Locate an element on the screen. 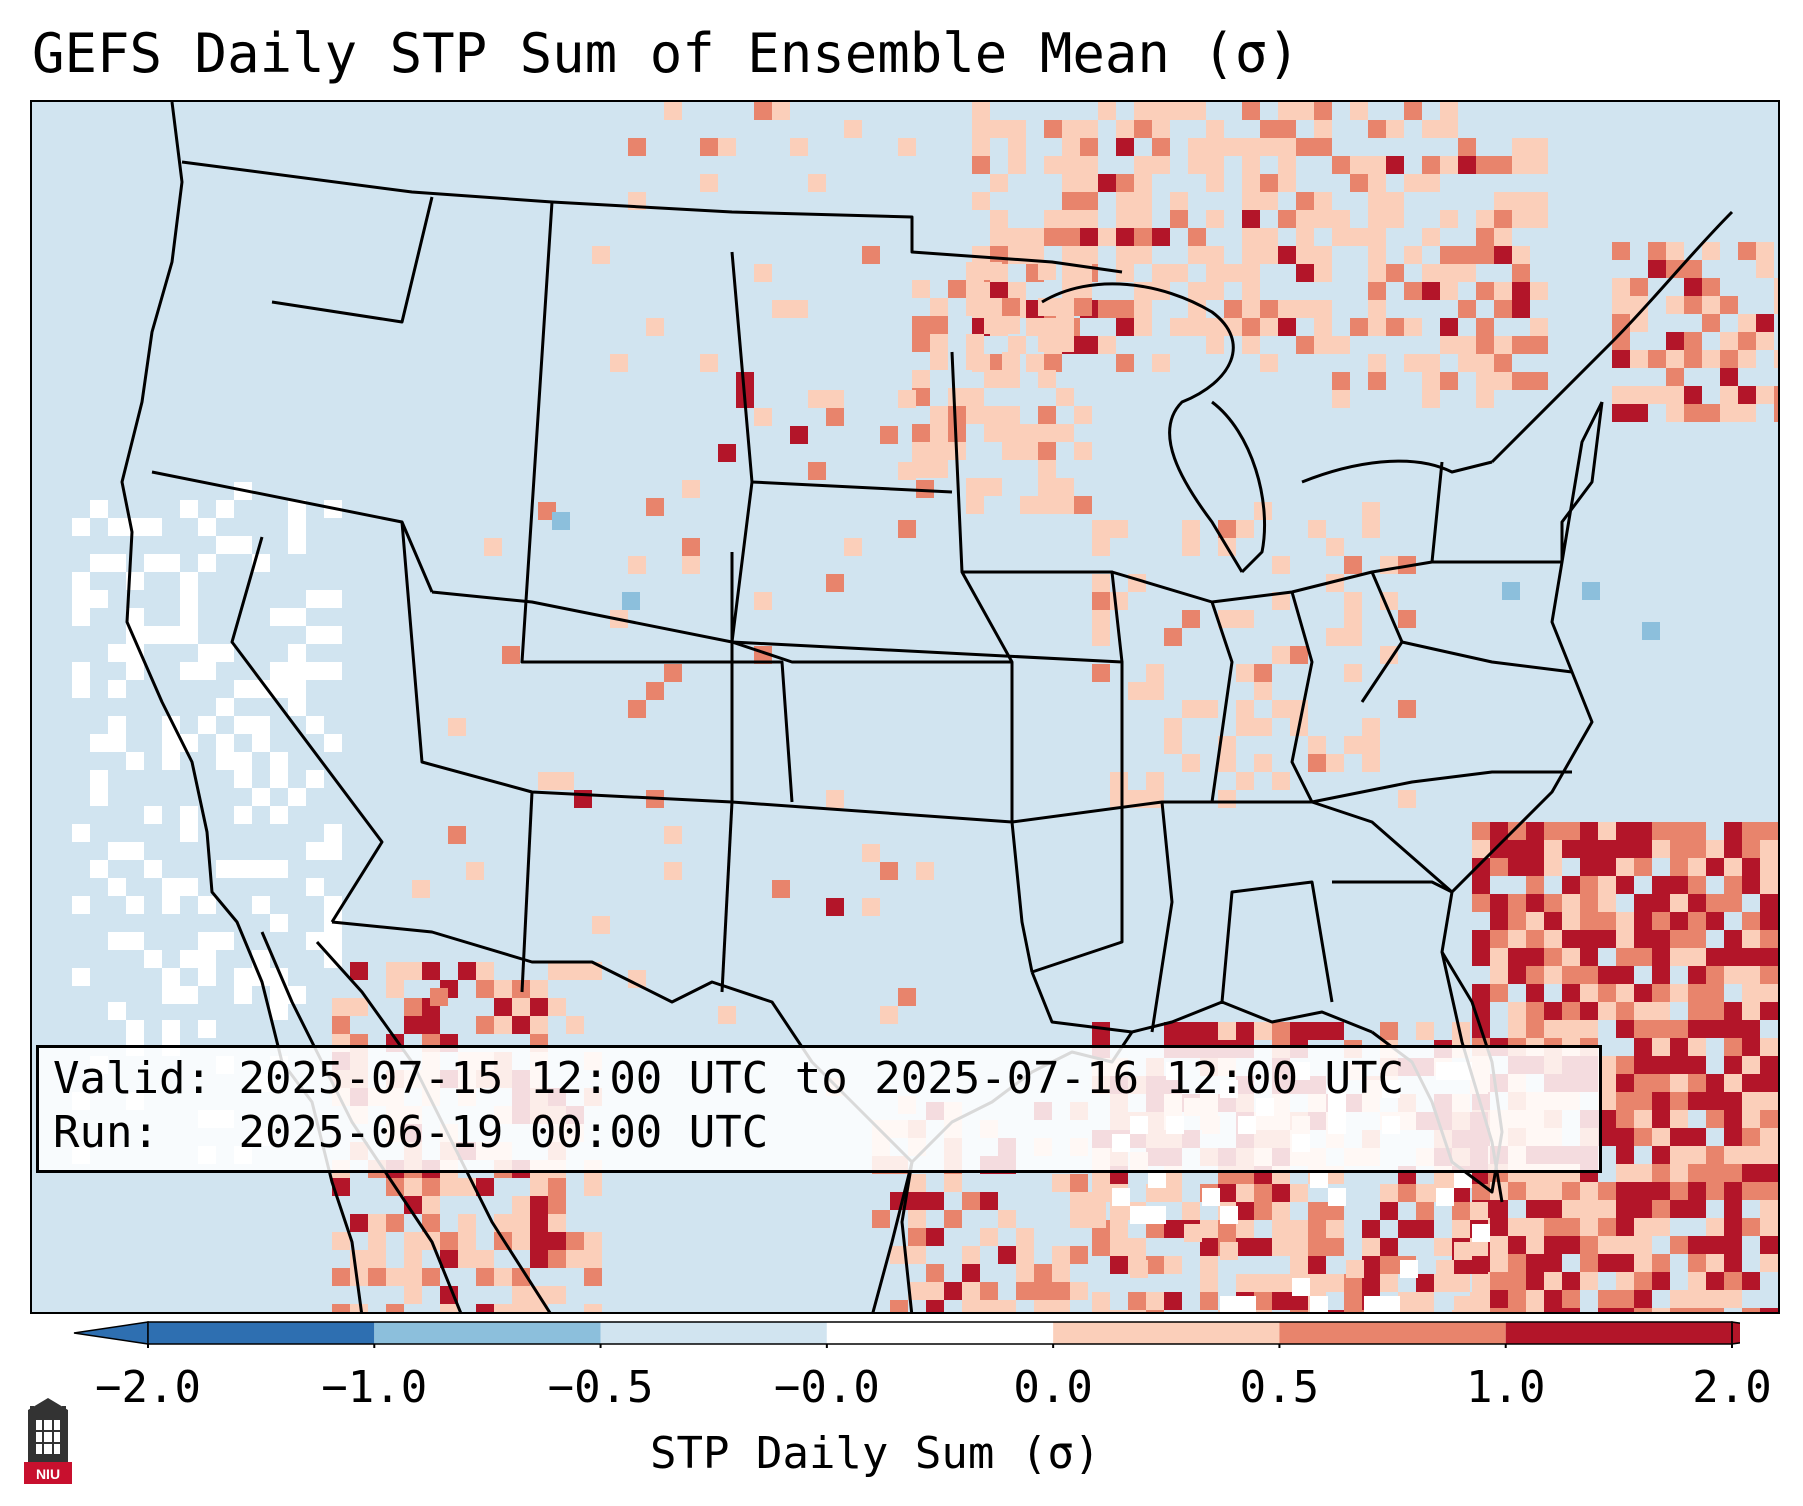 Image resolution: width=1803 pixels, height=1506 pixels. colorbar-tick-label: 0.0 is located at coordinates (1053, 1387).